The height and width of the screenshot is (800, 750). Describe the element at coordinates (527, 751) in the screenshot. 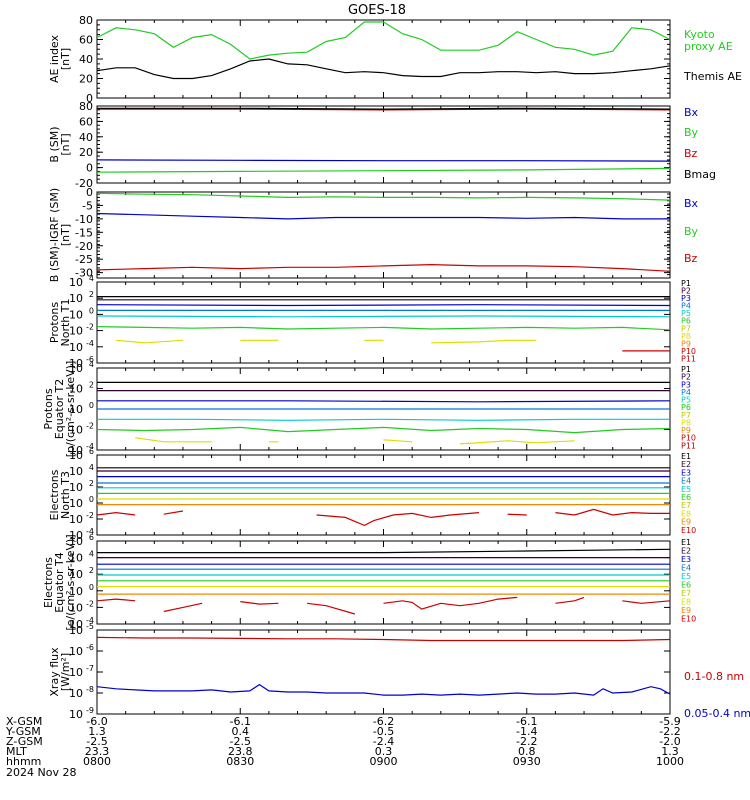

I see `ephem-value-mlt: 0.8` at that location.